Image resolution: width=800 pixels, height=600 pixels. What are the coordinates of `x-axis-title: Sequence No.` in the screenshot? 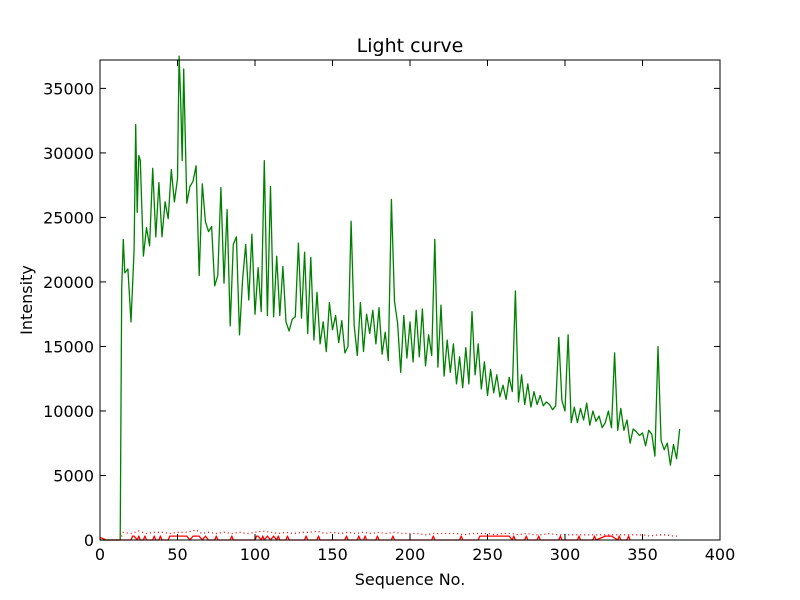 It's located at (410, 579).